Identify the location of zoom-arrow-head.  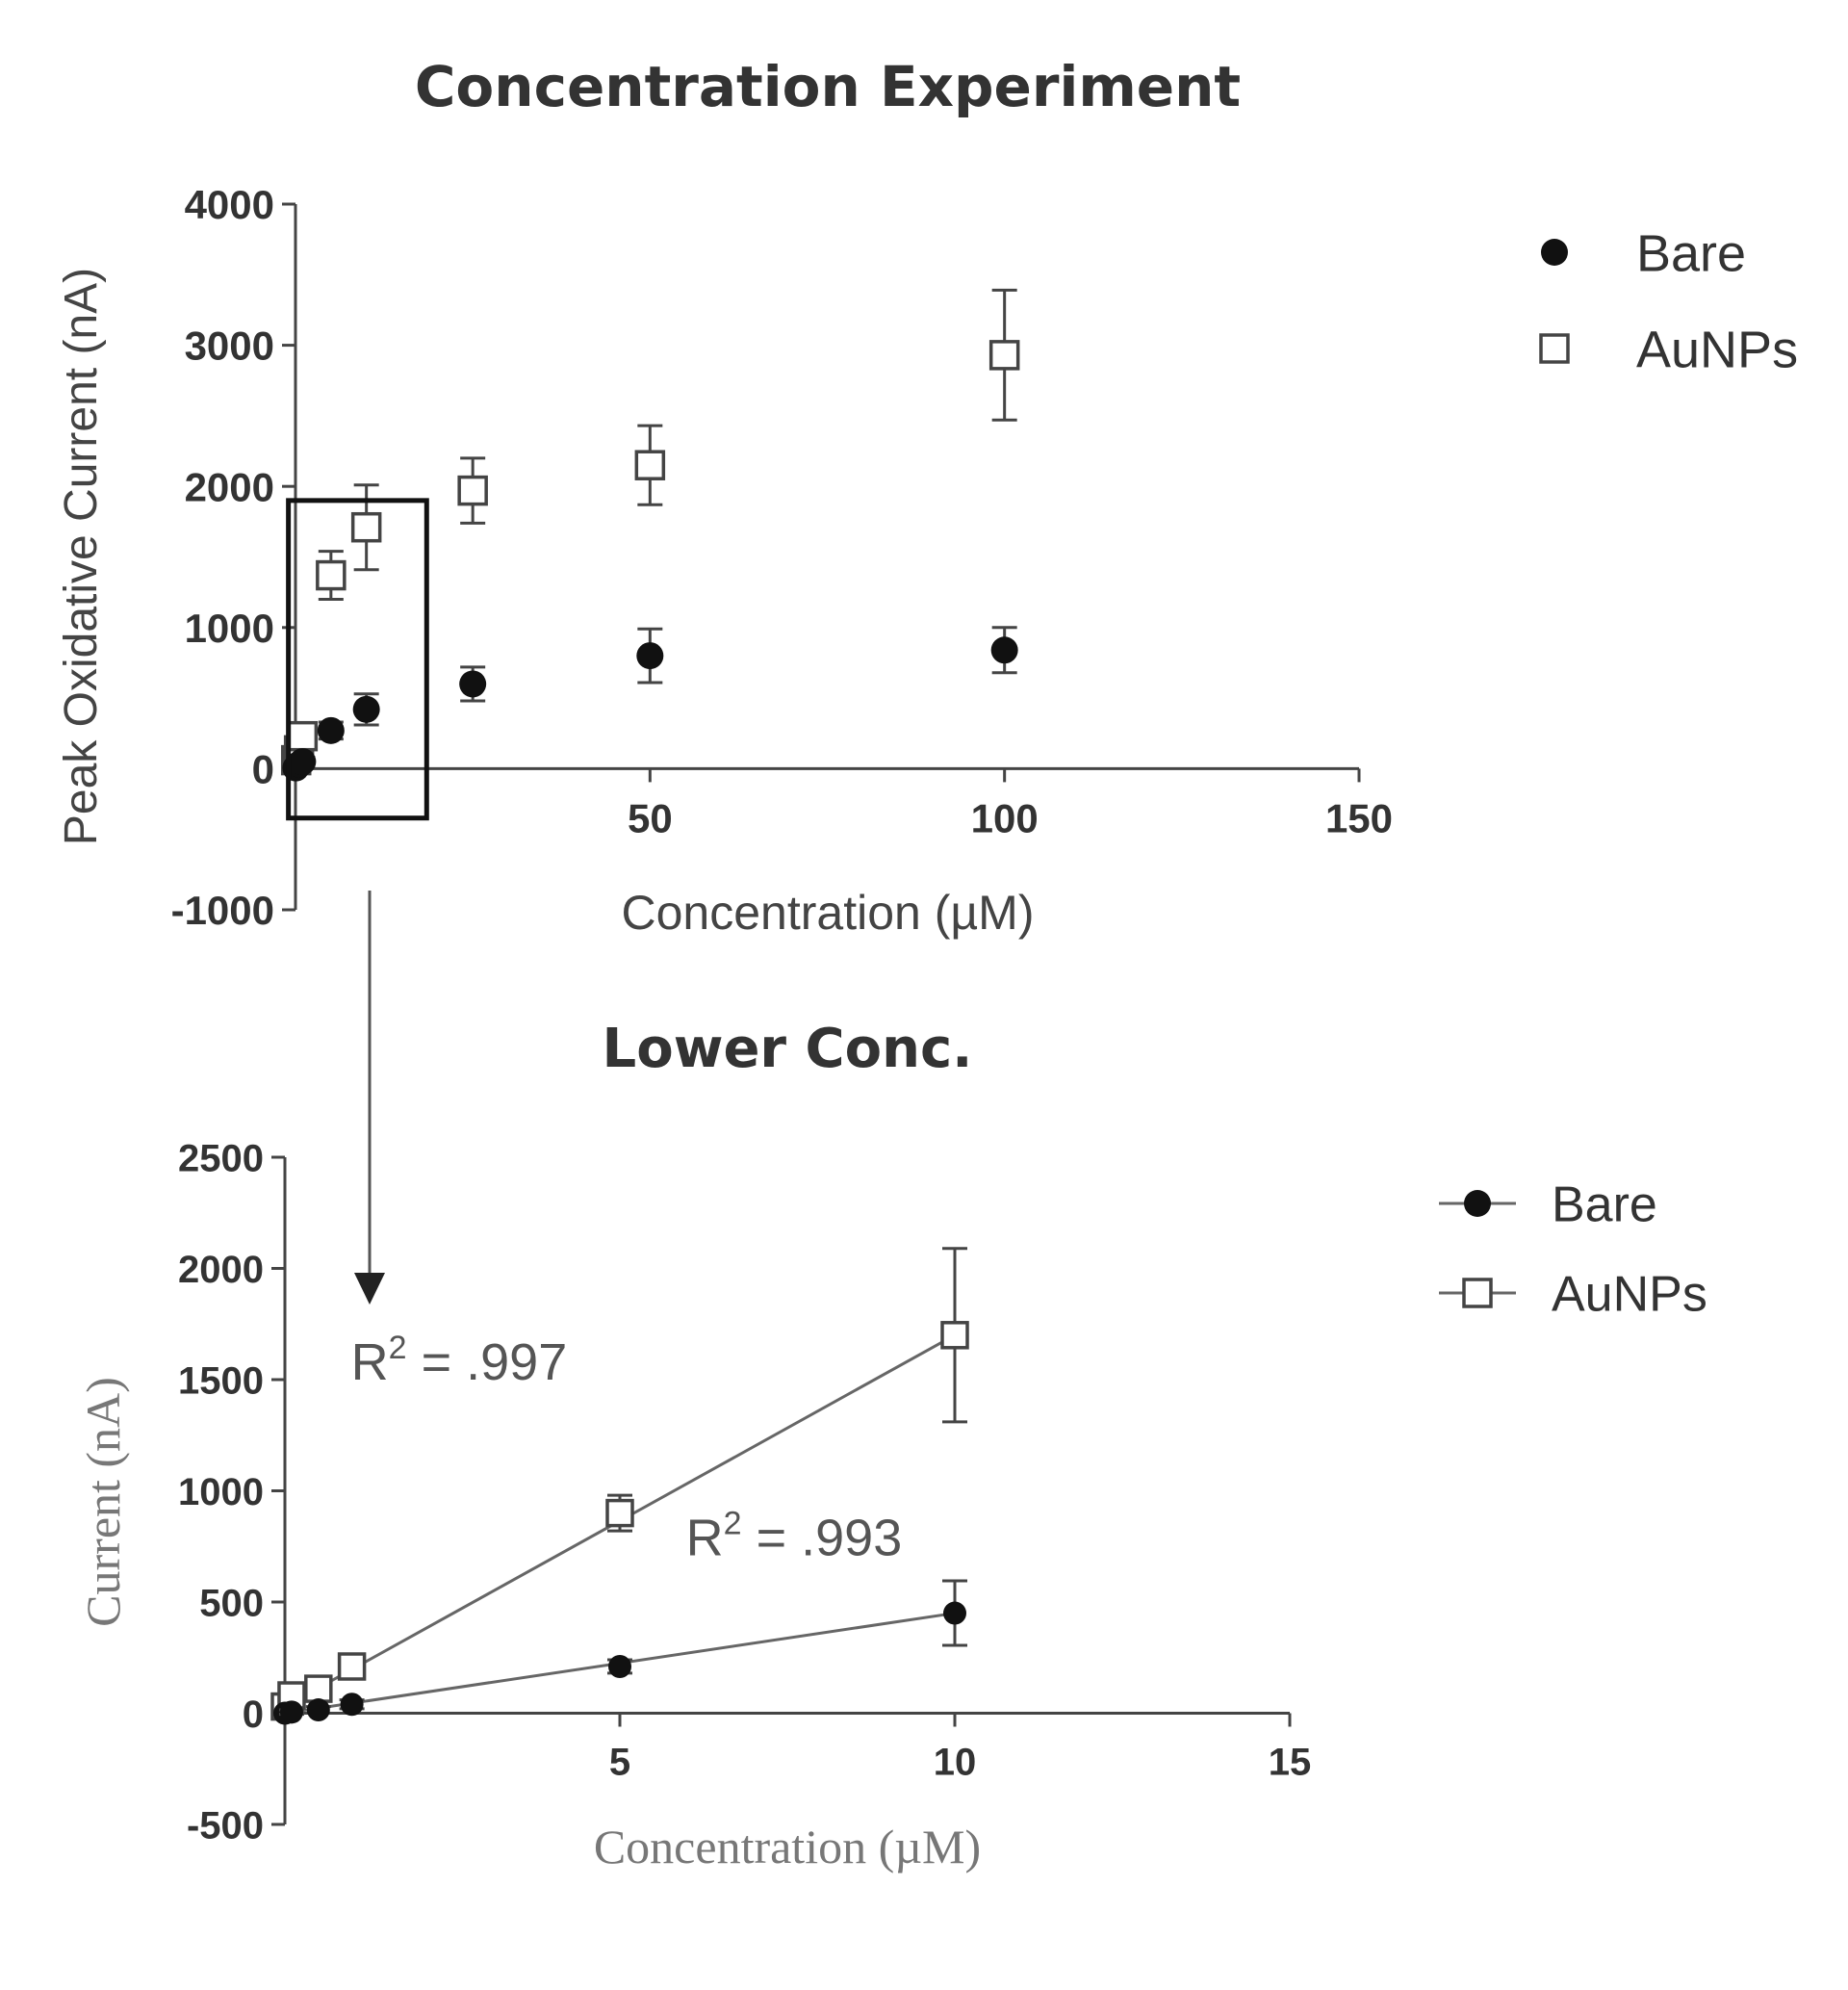
(369, 1289).